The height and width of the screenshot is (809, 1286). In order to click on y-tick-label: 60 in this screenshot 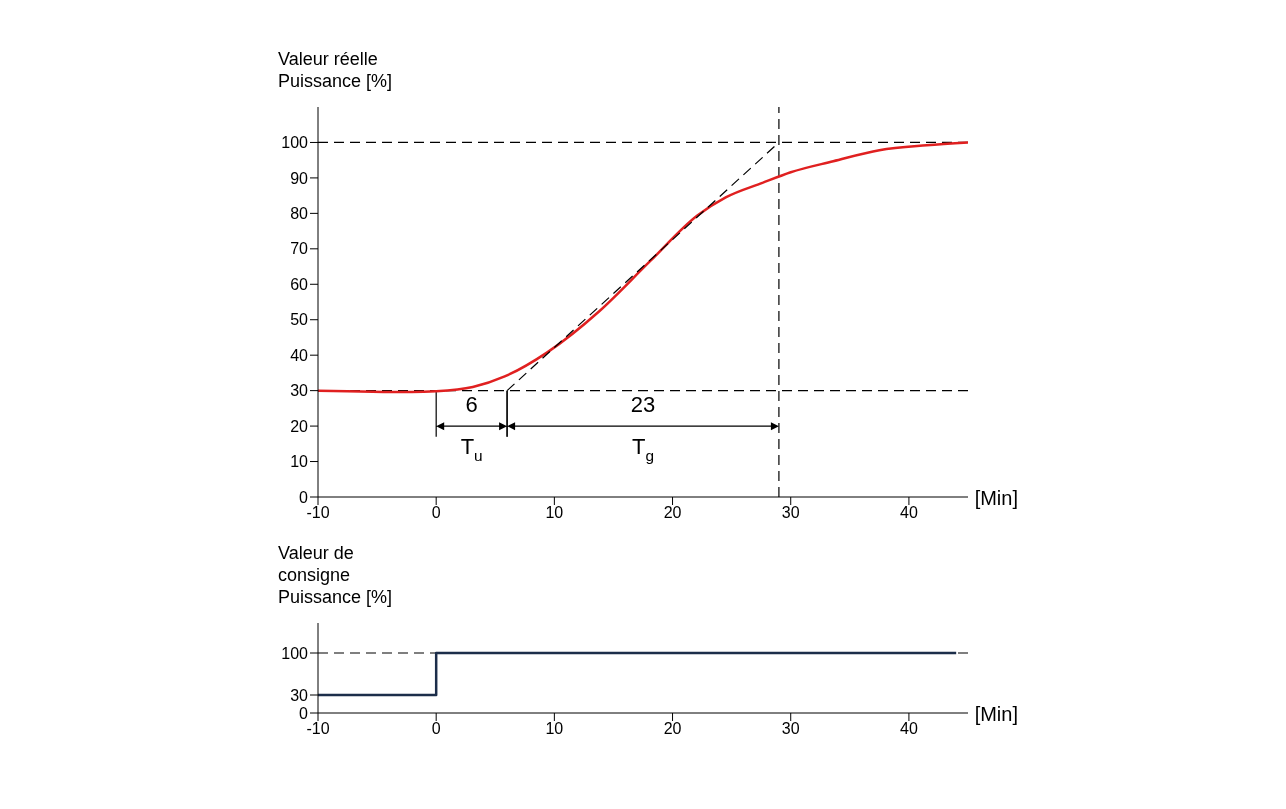, I will do `click(299, 284)`.